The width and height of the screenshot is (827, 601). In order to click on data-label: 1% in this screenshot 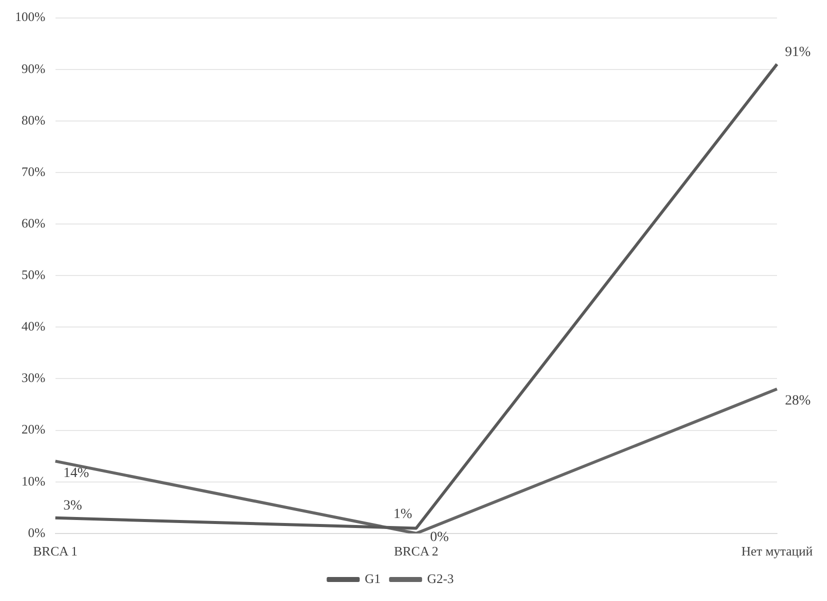, I will do `click(402, 514)`.